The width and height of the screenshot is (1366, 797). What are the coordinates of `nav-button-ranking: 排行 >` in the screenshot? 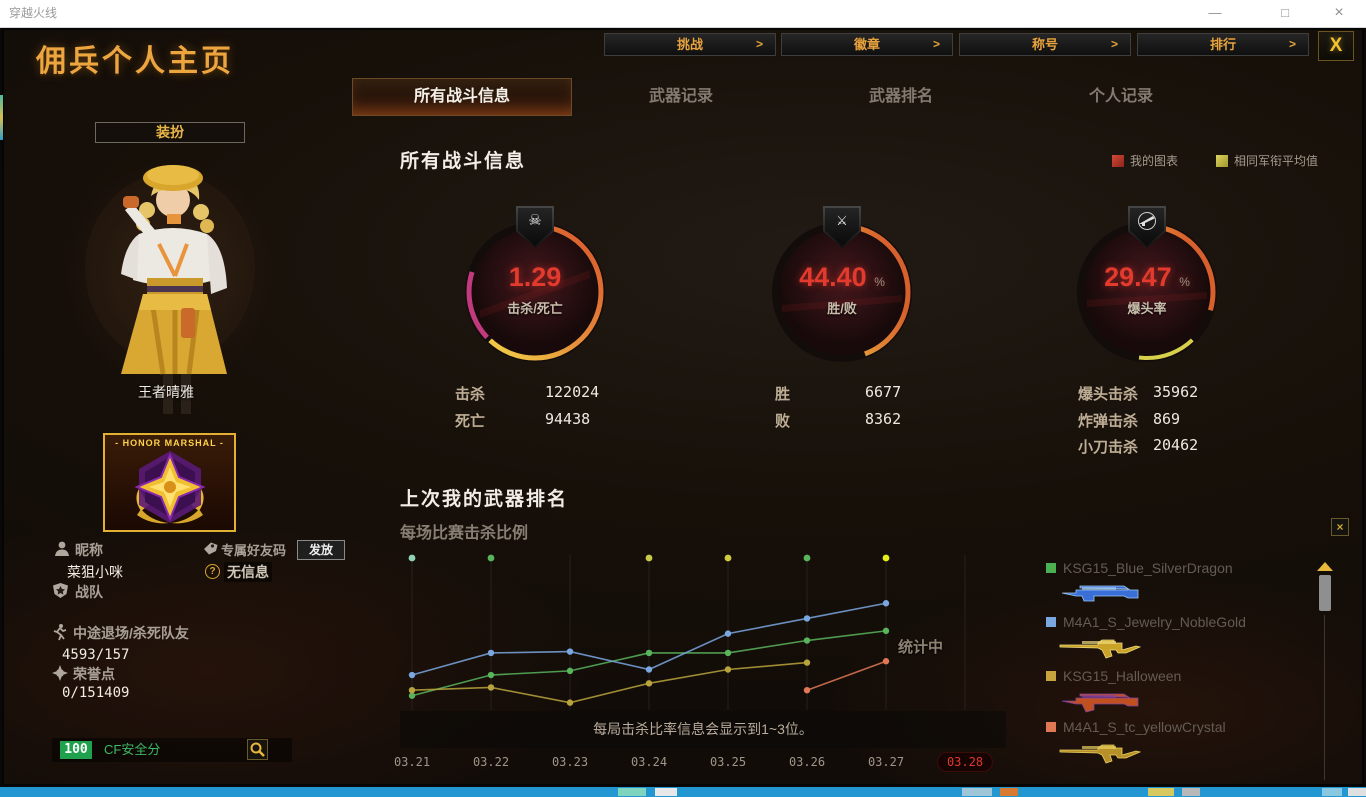 It's located at (1223, 44).